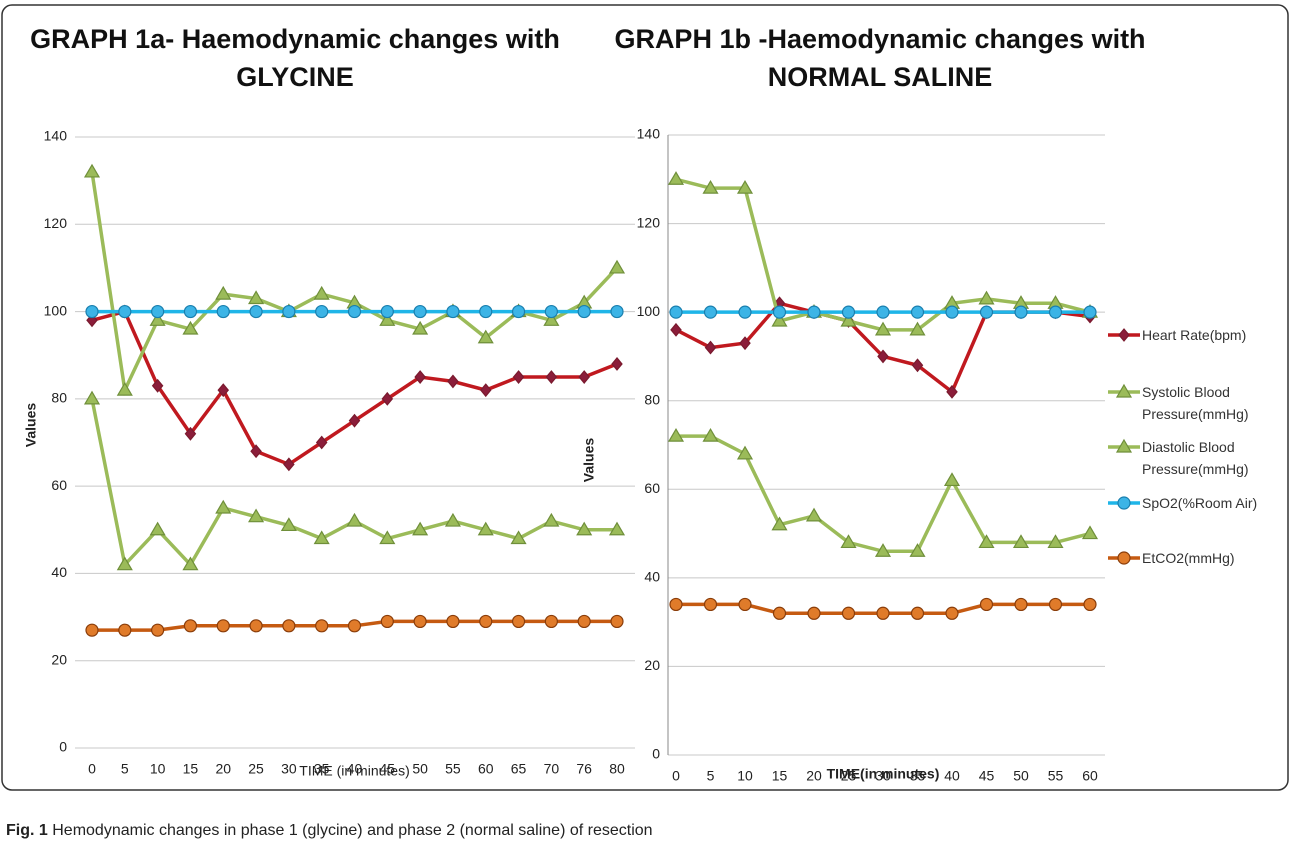  Describe the element at coordinates (1194, 335) in the screenshot. I see `legend-label: Heart Rate(bpm)` at that location.